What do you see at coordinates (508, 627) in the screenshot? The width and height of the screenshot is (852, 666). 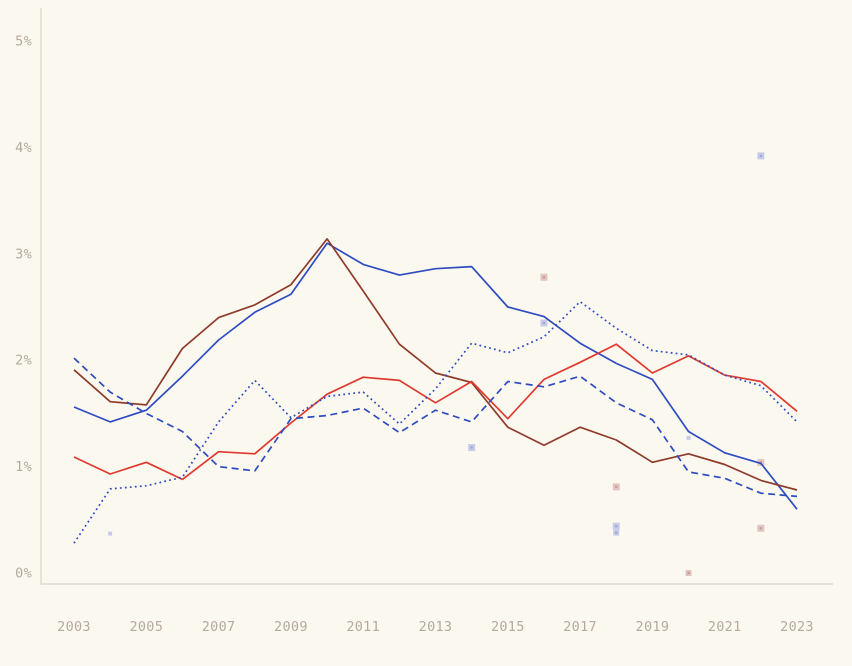 I see `x-tick-label: 2015` at bounding box center [508, 627].